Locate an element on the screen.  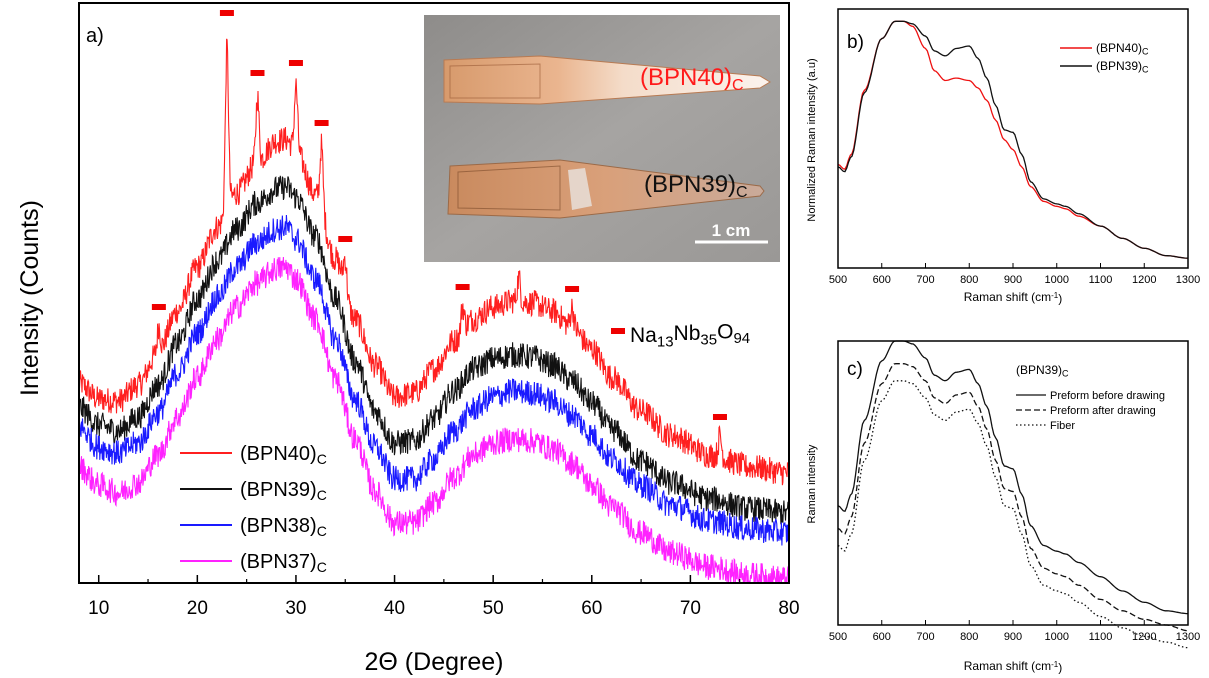
preform-bpn39-facets is located at coordinates (509, 188).